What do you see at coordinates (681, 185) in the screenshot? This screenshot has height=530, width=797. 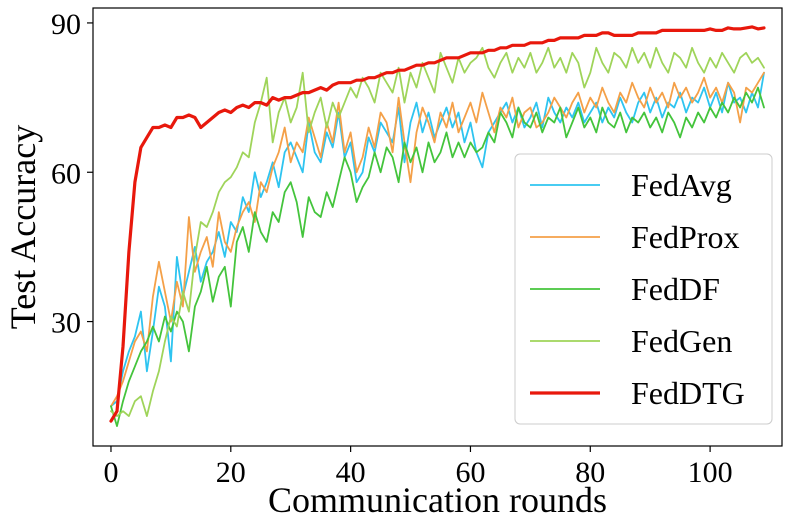 I see `legend-label-fedavg: FedAvg` at bounding box center [681, 185].